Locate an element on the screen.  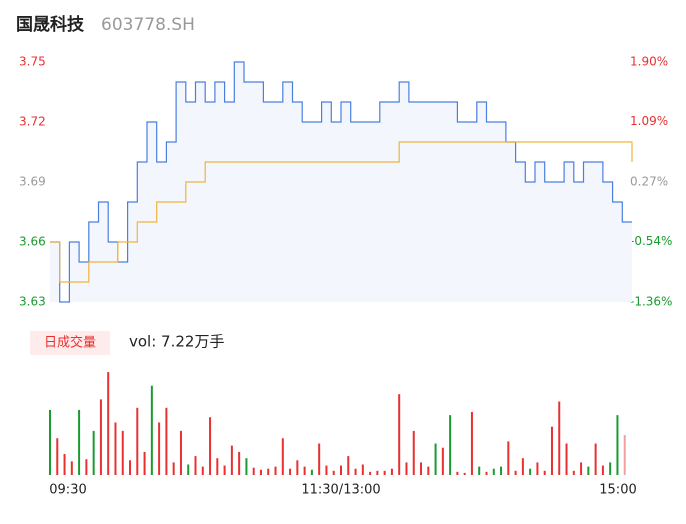
volume-total: vol: 7.22万手 is located at coordinates (176, 342).